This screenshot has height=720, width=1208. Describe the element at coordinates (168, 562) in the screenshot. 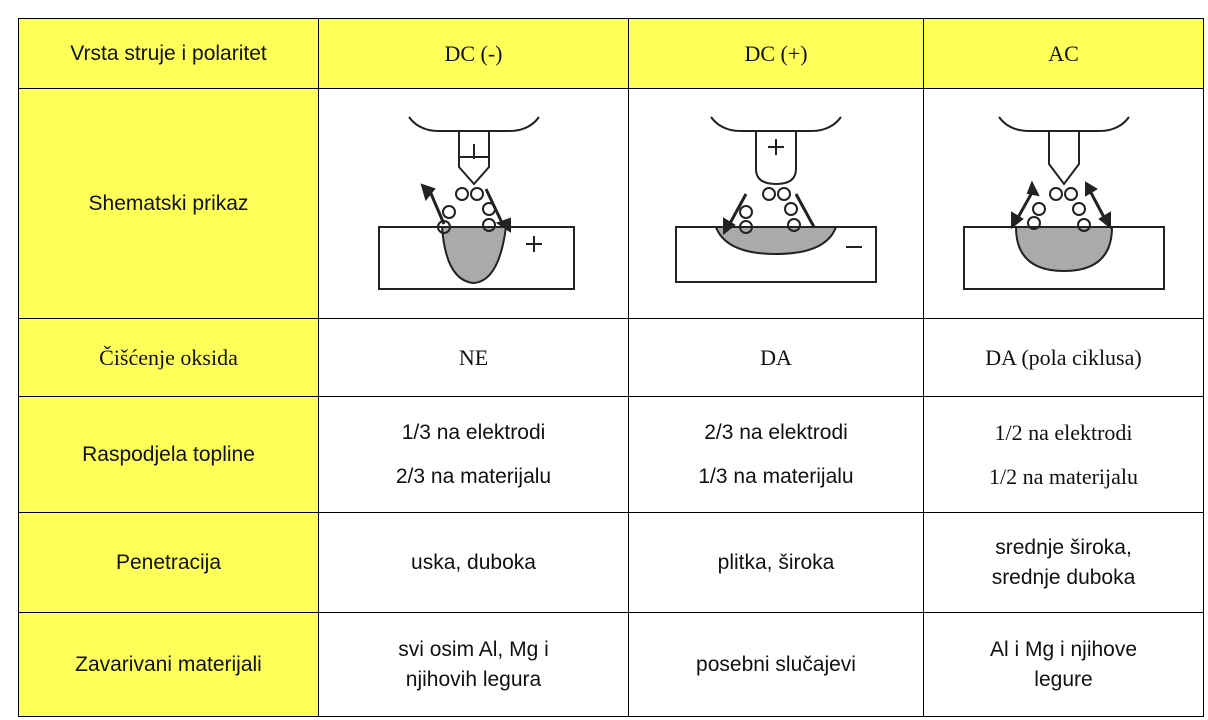

I see `row-label: Penetracija` at that location.